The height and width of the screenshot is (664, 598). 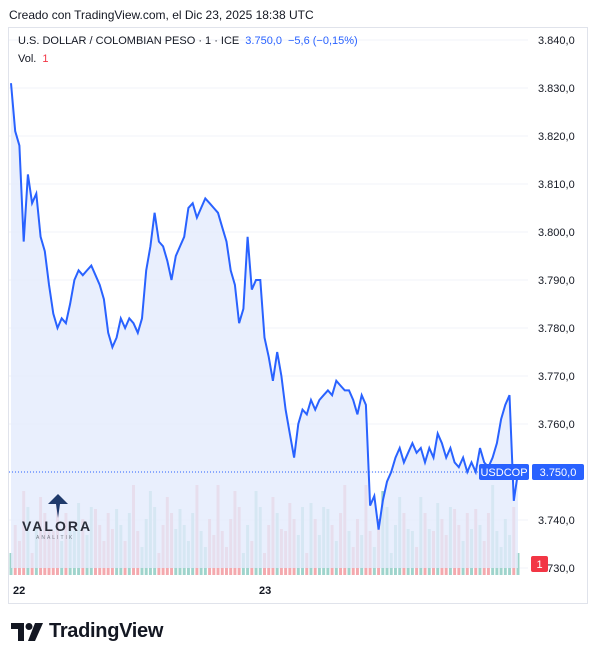 I want to click on volume-badge: 1, so click(x=539, y=564).